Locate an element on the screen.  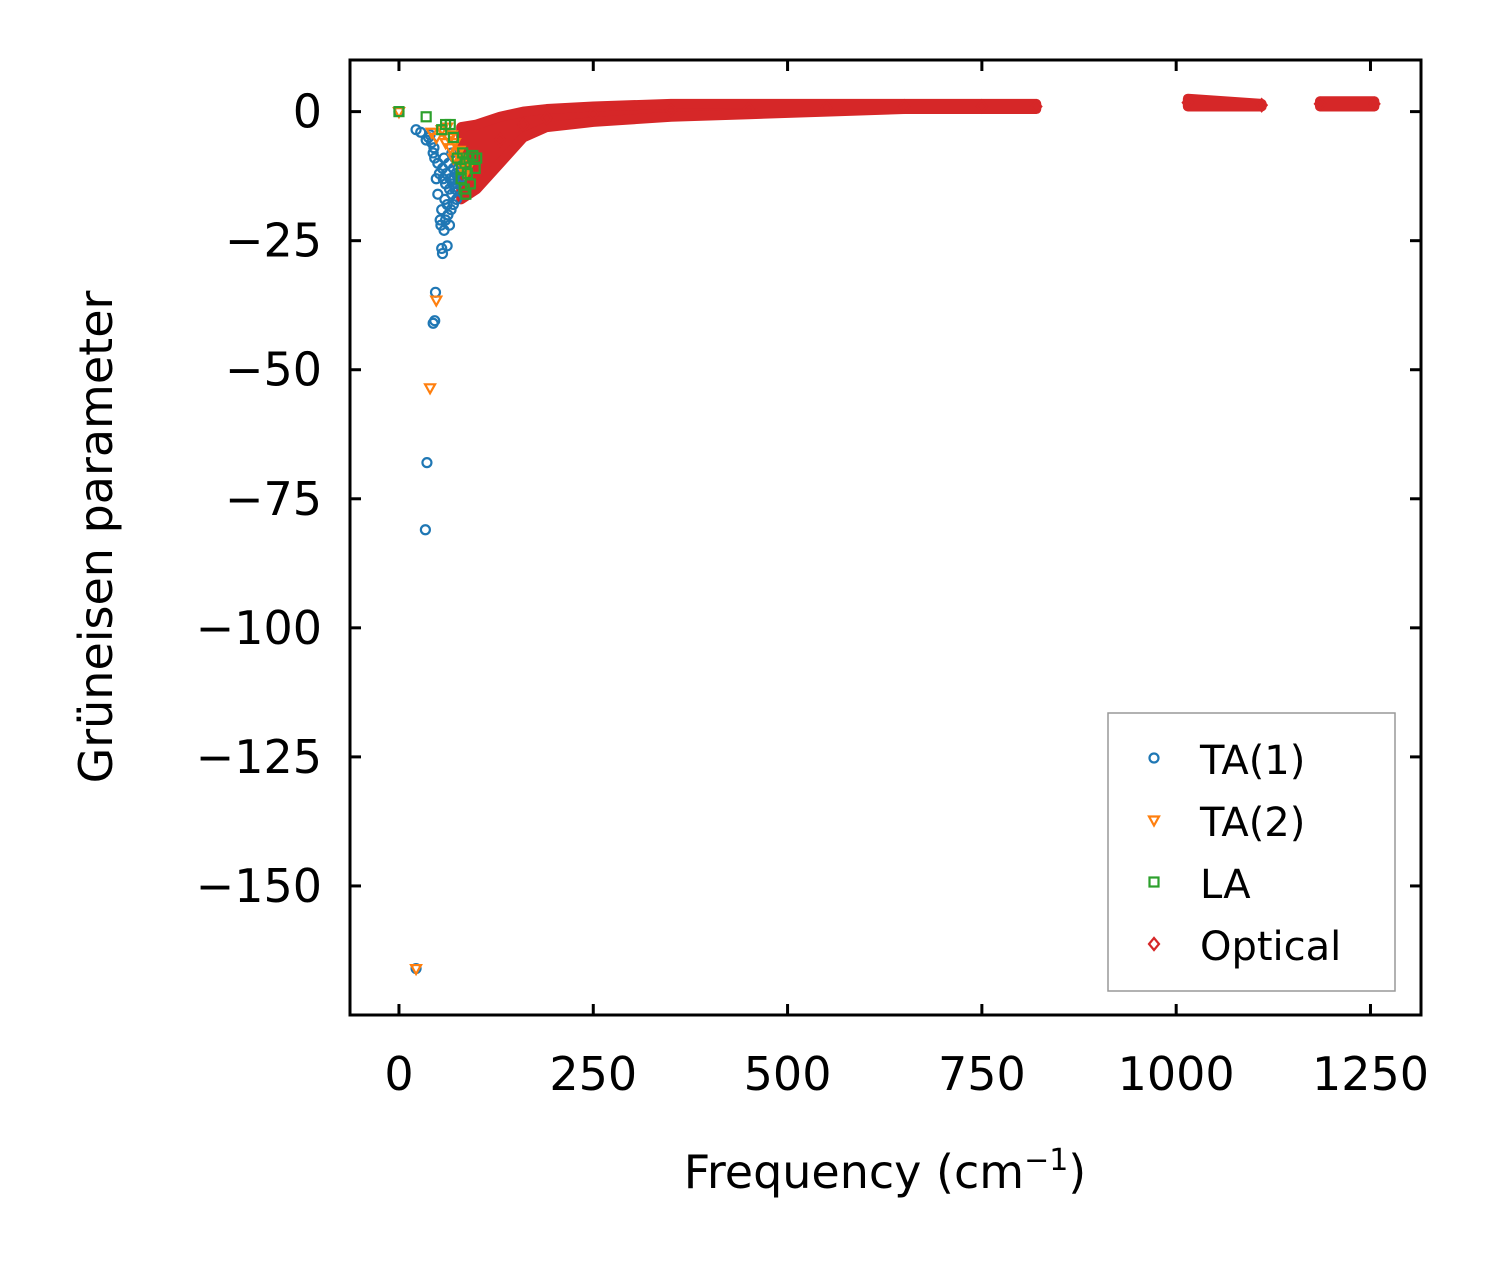
y-tick-label: −50 is located at coordinates (273, 370).